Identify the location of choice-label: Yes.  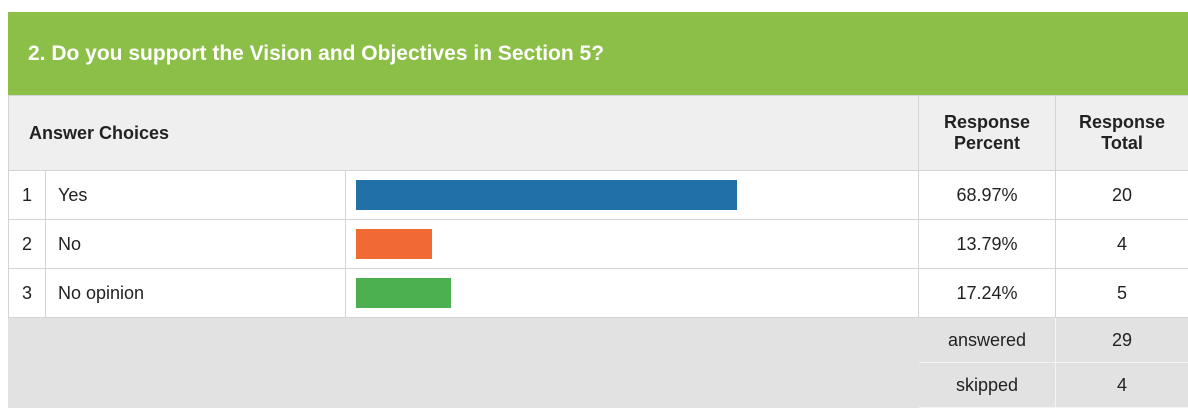
(195, 195).